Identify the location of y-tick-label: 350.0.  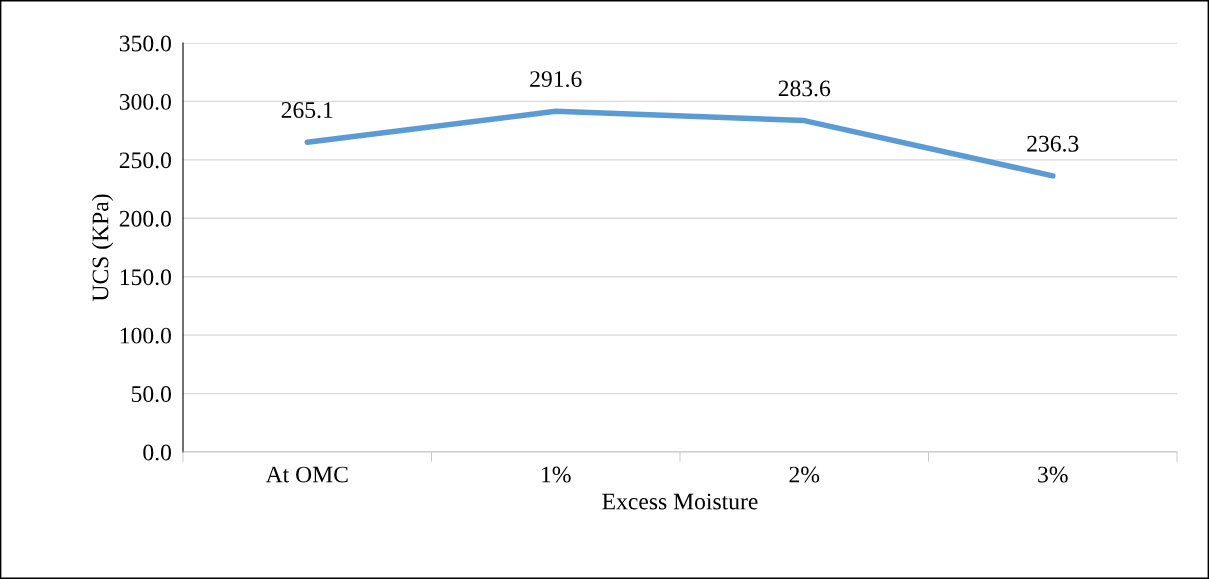
(145, 43).